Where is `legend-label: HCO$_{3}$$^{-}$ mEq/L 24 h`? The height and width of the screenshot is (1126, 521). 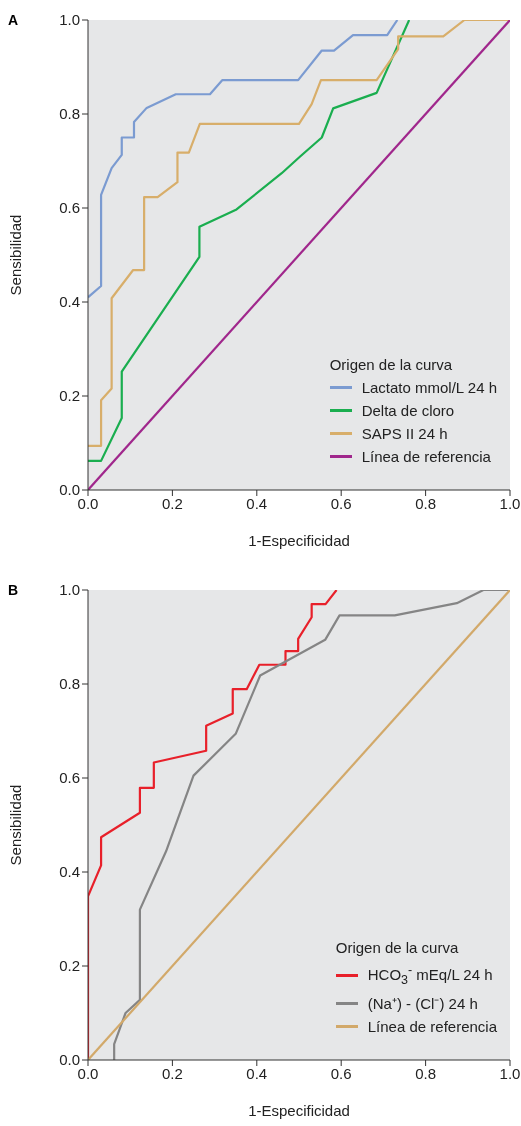
legend-label: HCO$_{3}$$^{-}$ mEq/L 24 h is located at coordinates (430, 975).